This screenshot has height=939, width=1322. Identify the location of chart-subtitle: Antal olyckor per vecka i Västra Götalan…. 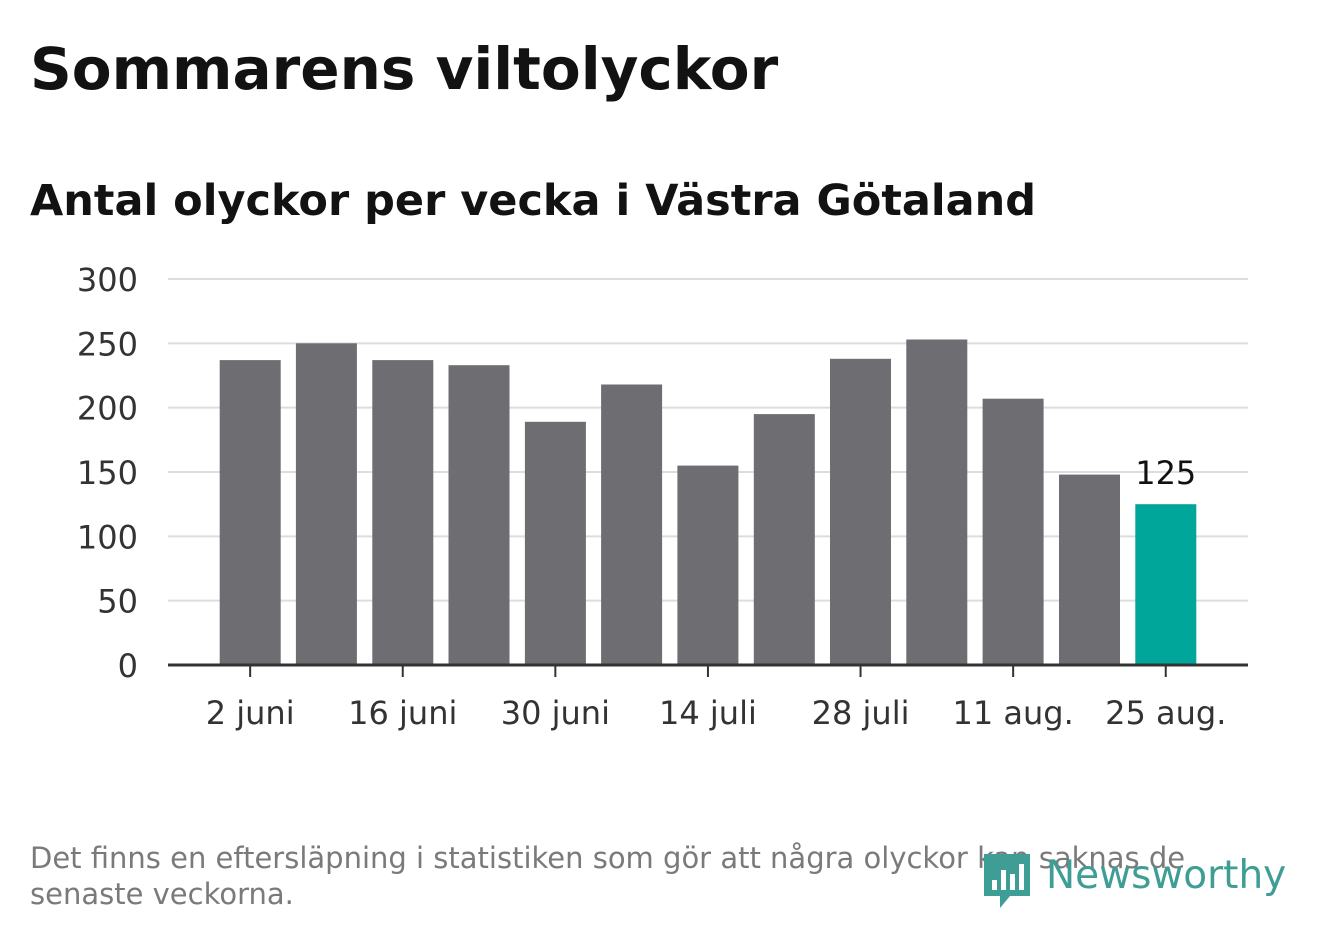
(533, 201).